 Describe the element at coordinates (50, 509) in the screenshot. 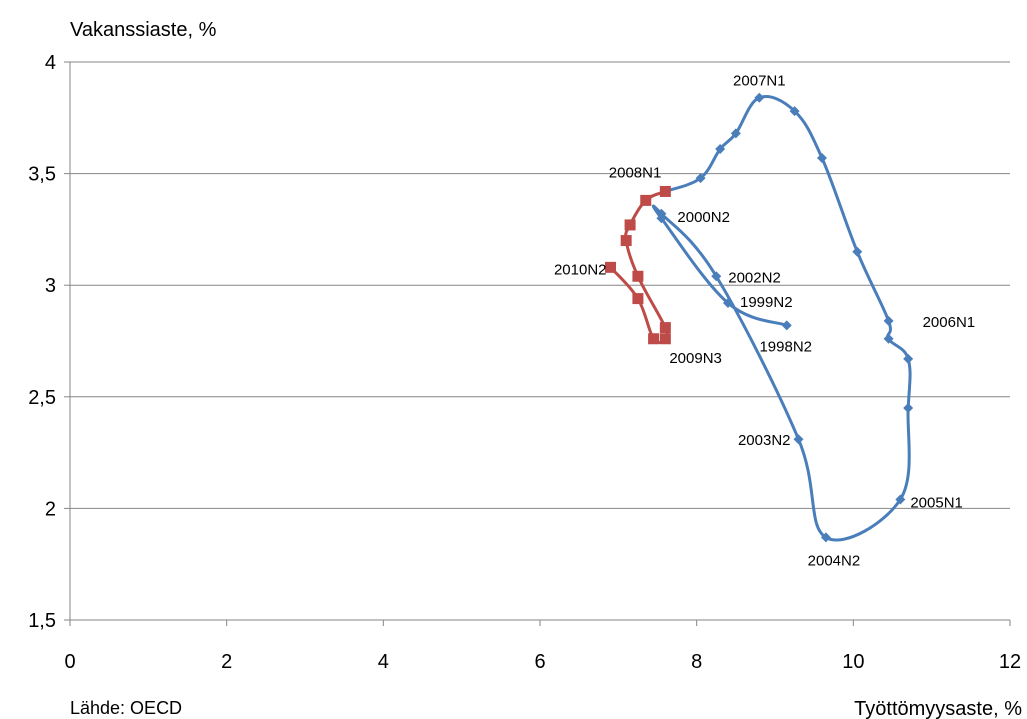

I see `y-tick-label: 2` at that location.